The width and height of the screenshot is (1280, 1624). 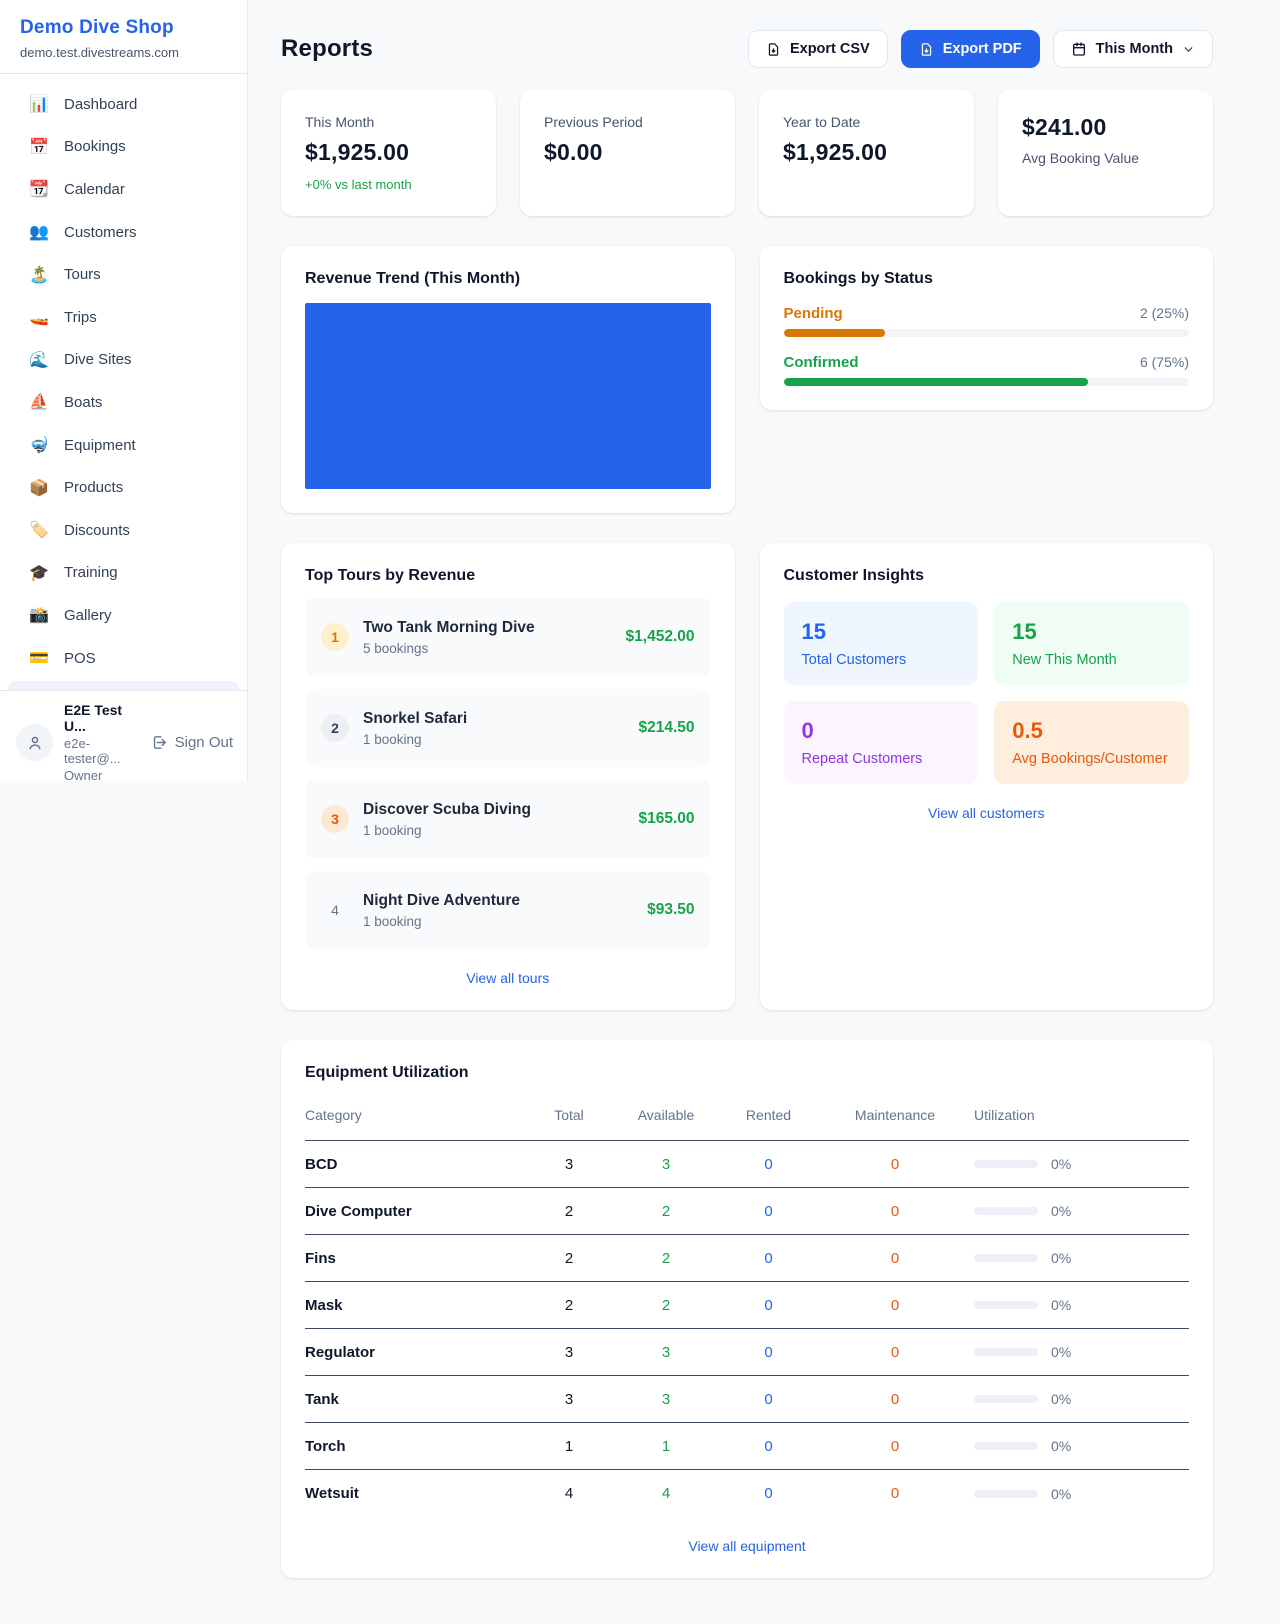 I want to click on rank-badge: 4, so click(x=335, y=910).